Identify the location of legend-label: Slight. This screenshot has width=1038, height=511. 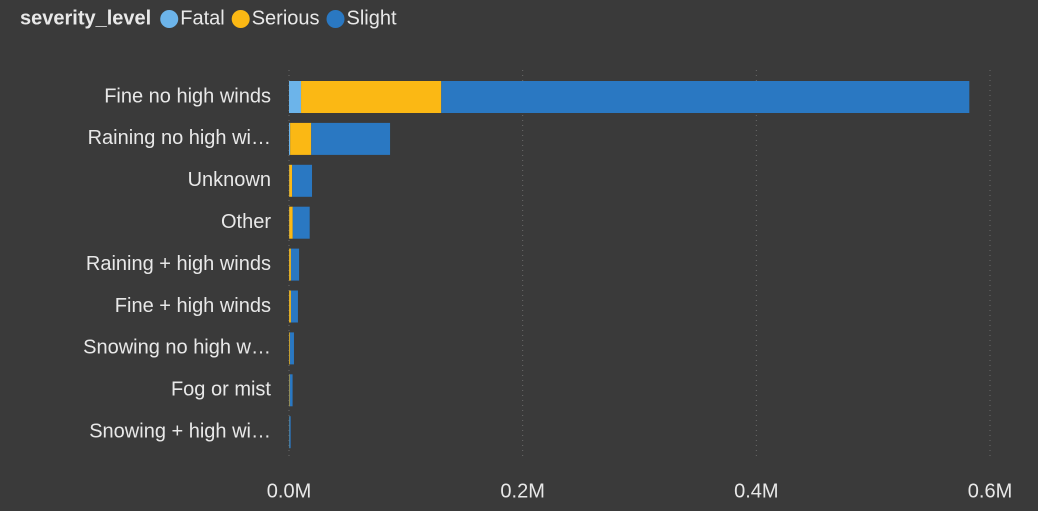
(372, 18).